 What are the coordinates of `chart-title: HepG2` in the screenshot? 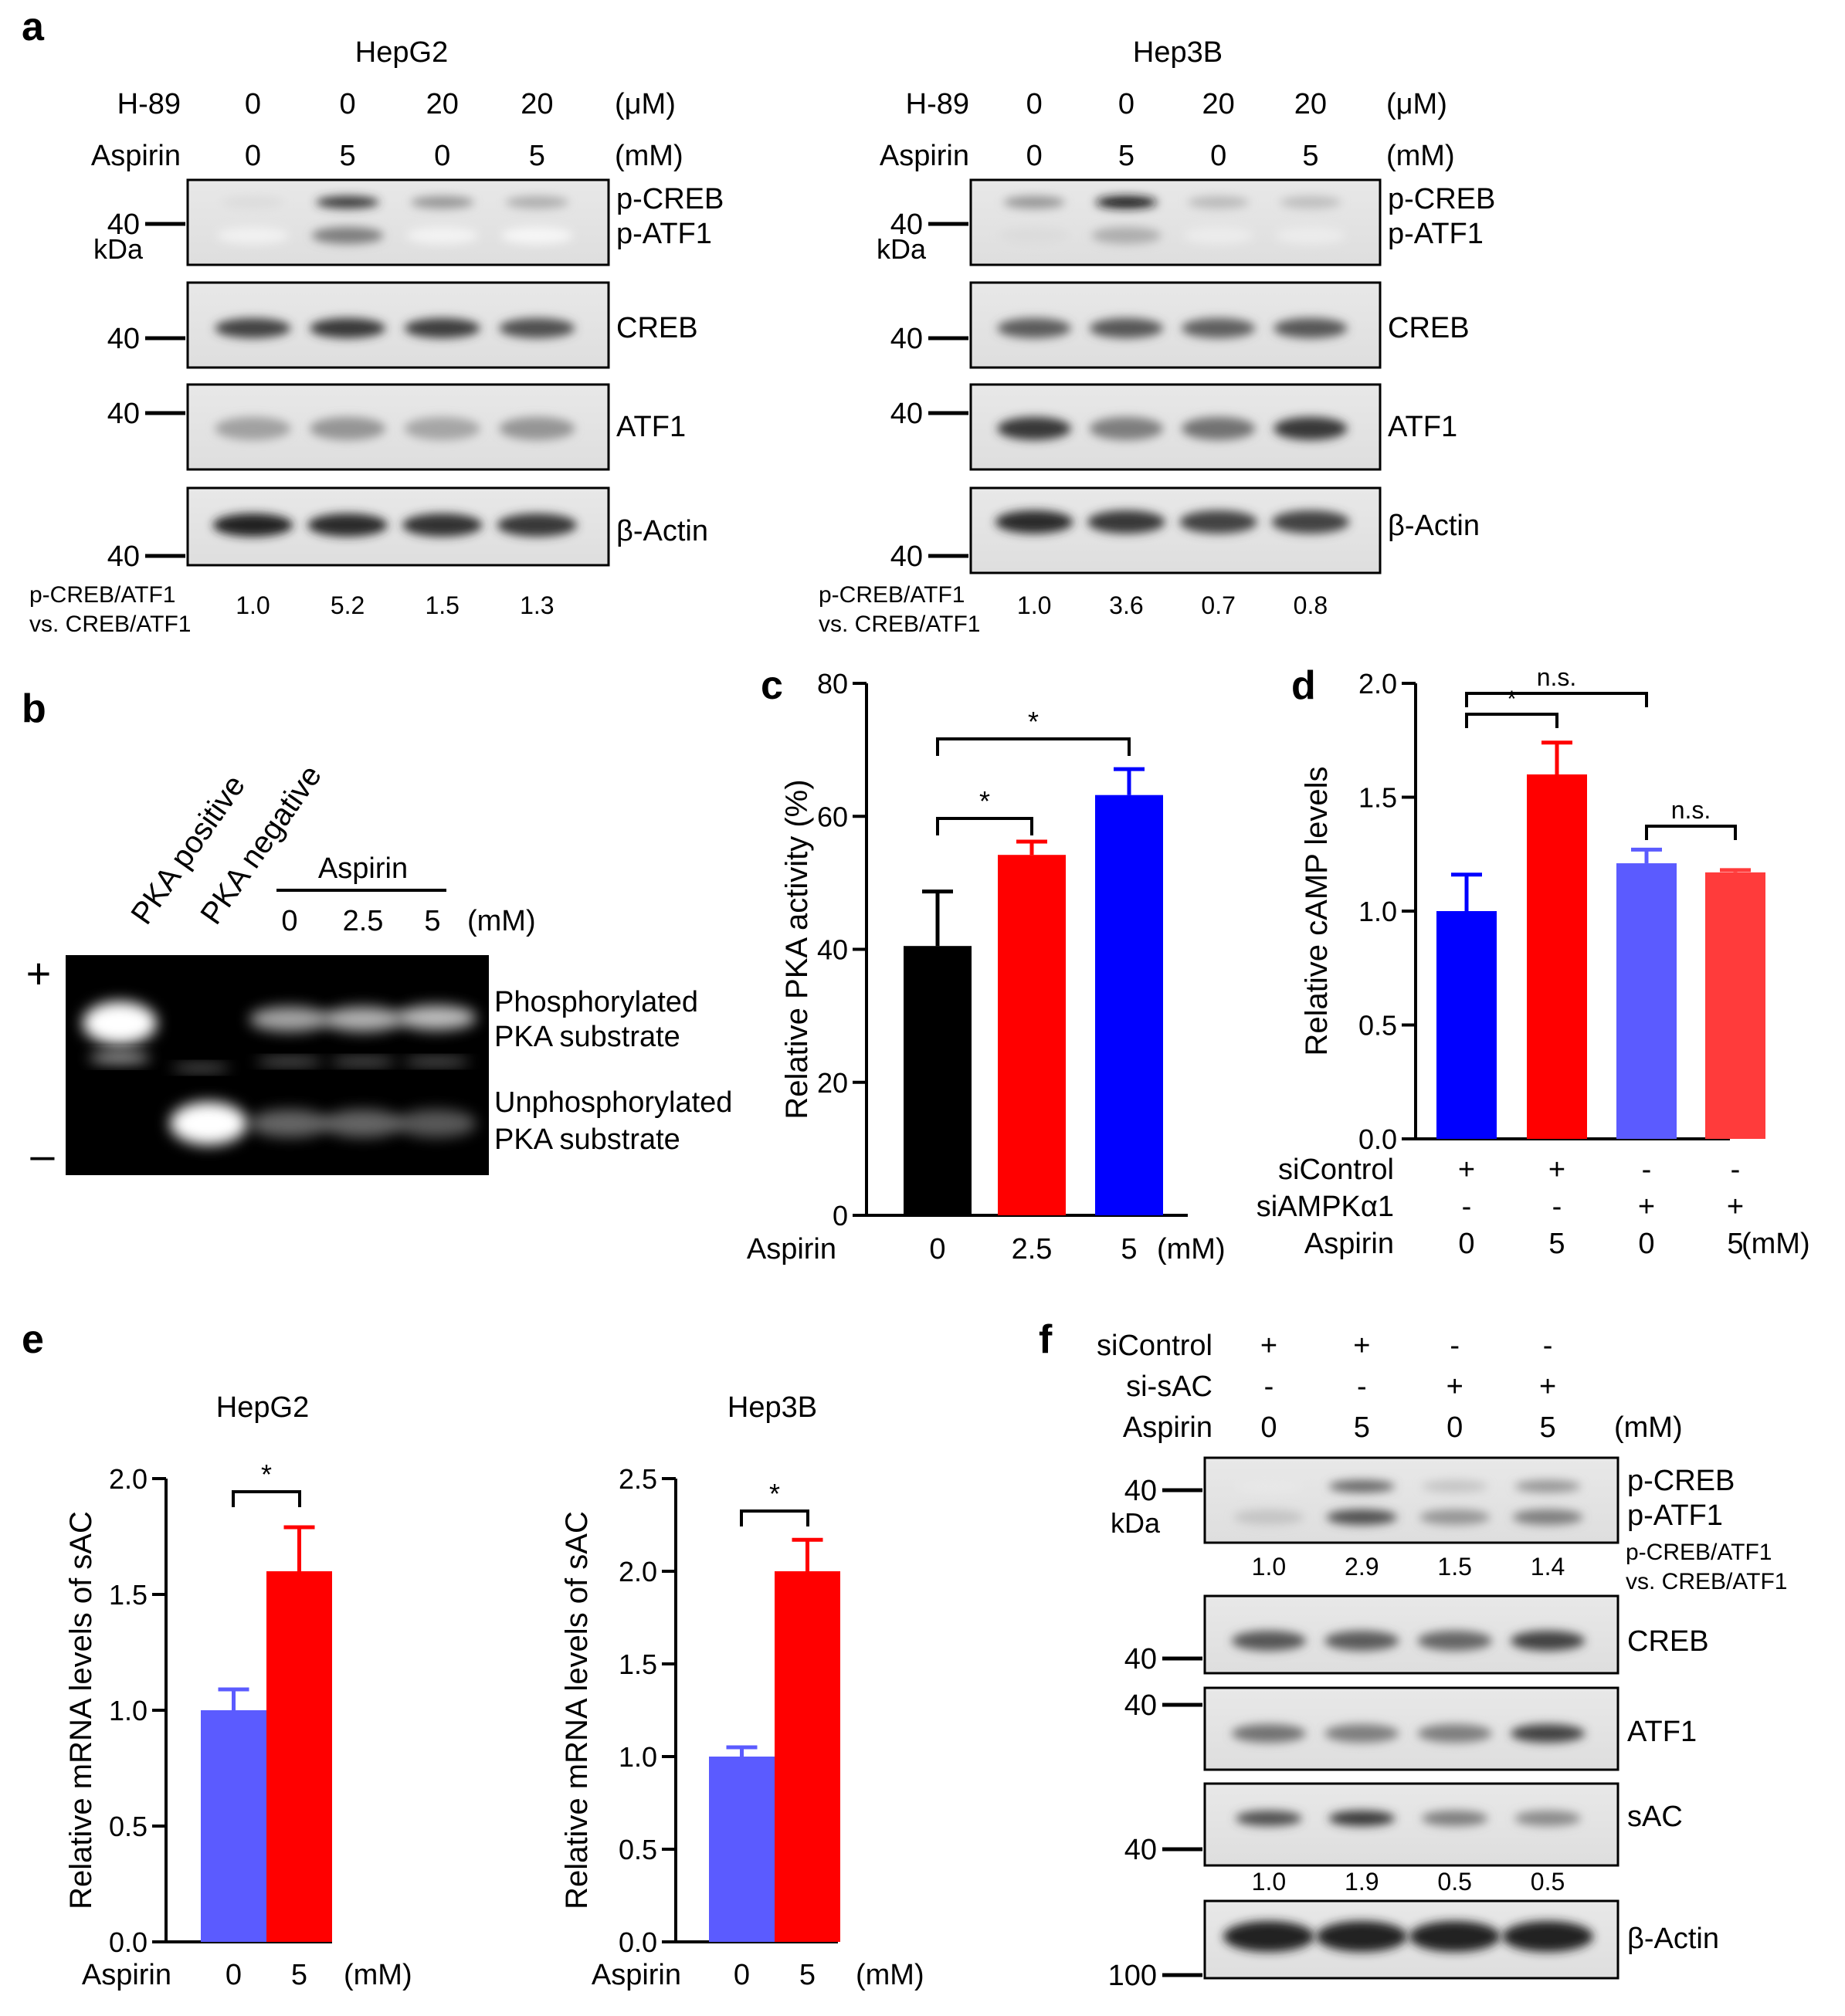 It's located at (262, 1407).